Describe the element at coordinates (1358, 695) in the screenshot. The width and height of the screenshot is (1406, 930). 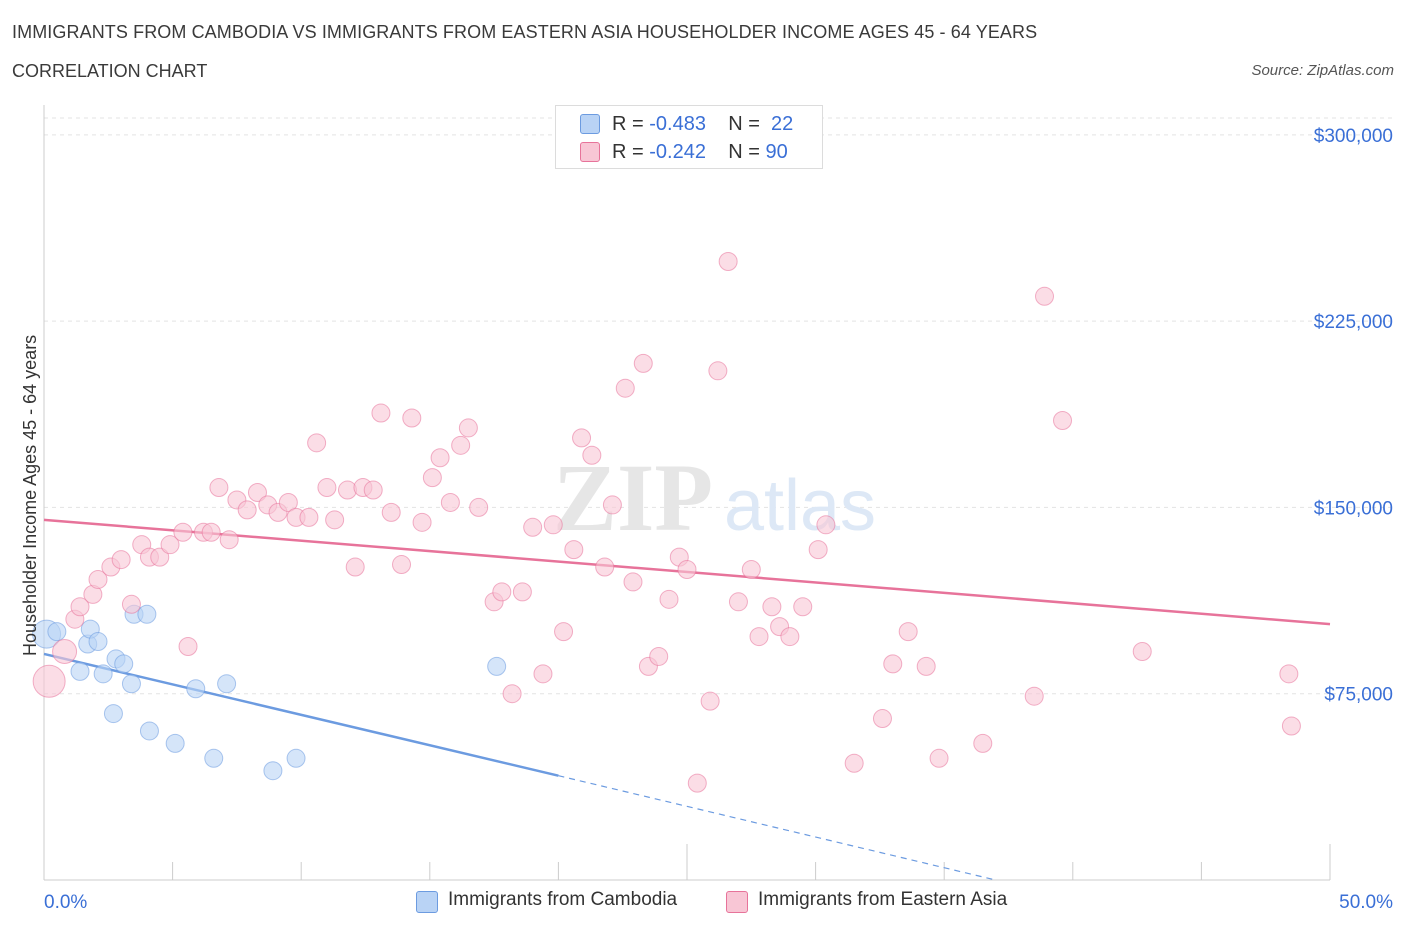
I see `y-tick-label-0: $75,000` at that location.